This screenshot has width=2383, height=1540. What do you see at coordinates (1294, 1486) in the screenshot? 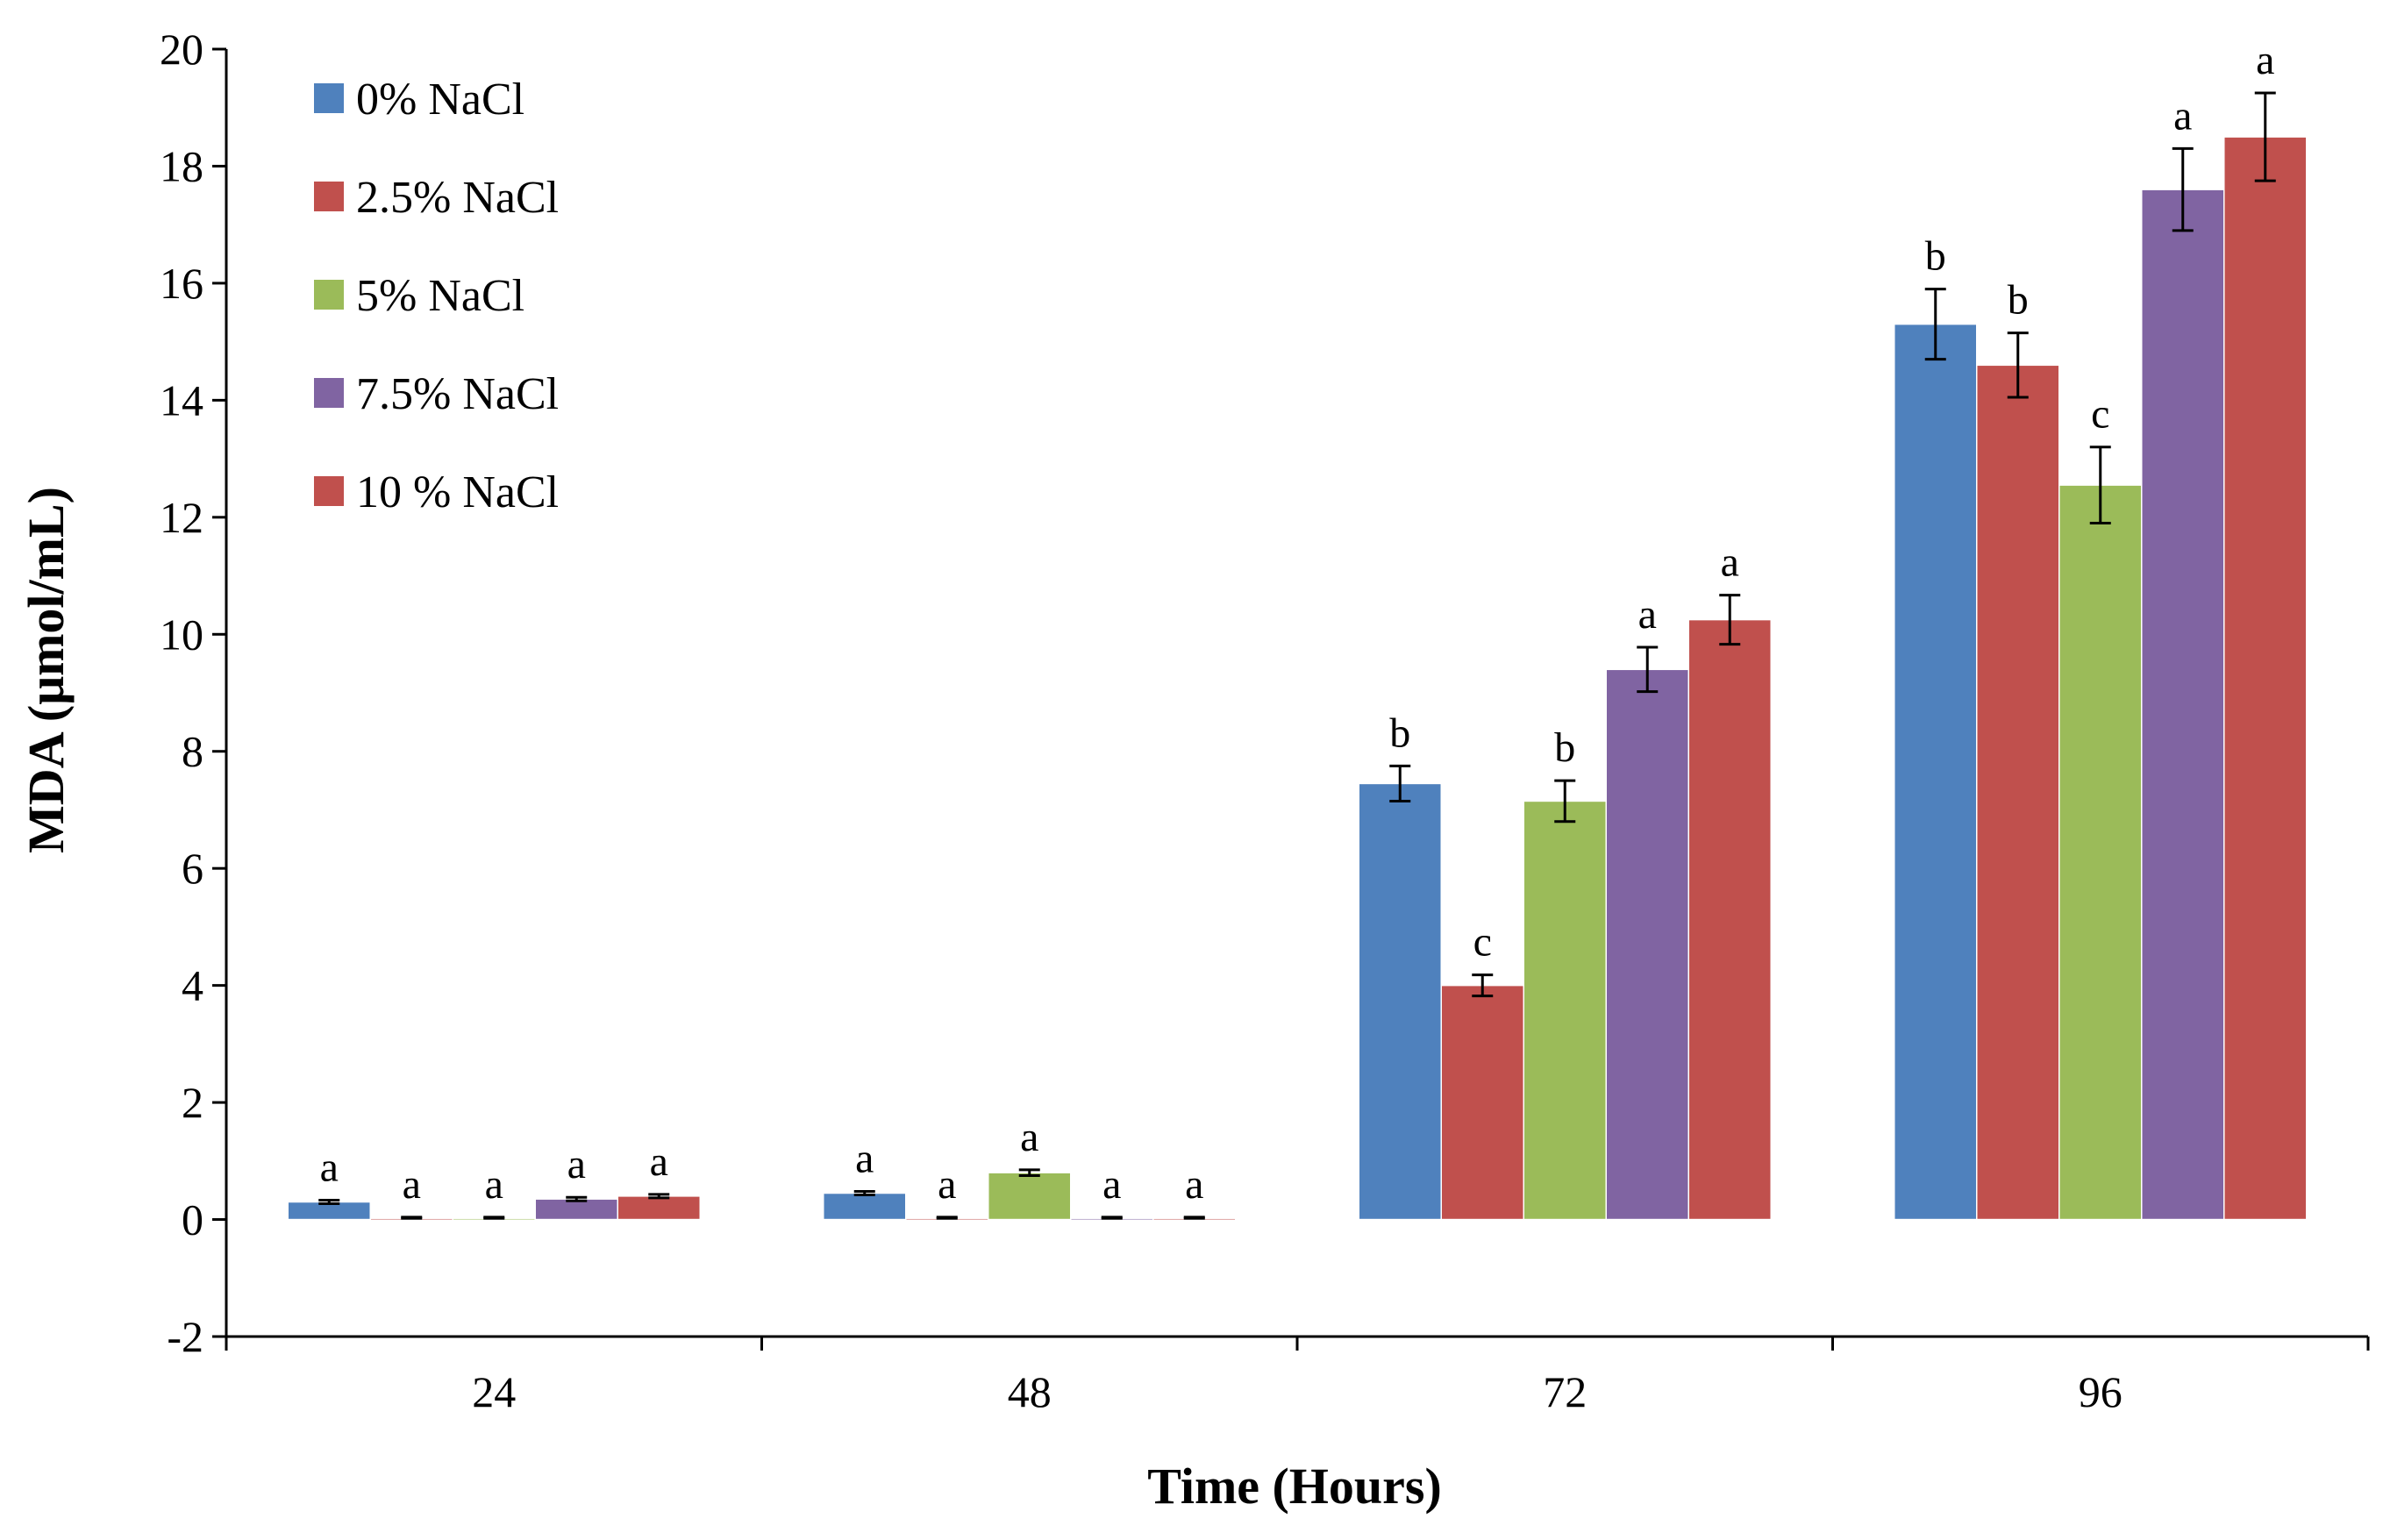
I see `x-axis-title: Time (Hours)` at bounding box center [1294, 1486].